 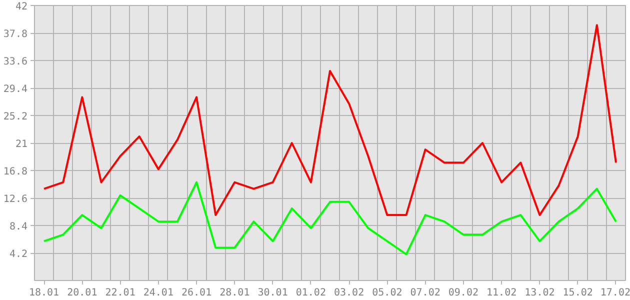 What do you see at coordinates (387, 293) in the screenshot?
I see `x-tick-label: 05.02` at bounding box center [387, 293].